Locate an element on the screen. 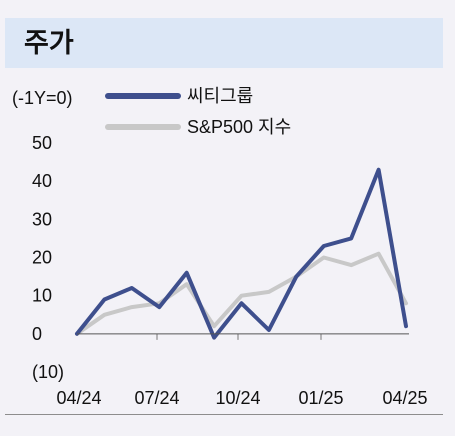  sp500-series-line is located at coordinates (241, 293).